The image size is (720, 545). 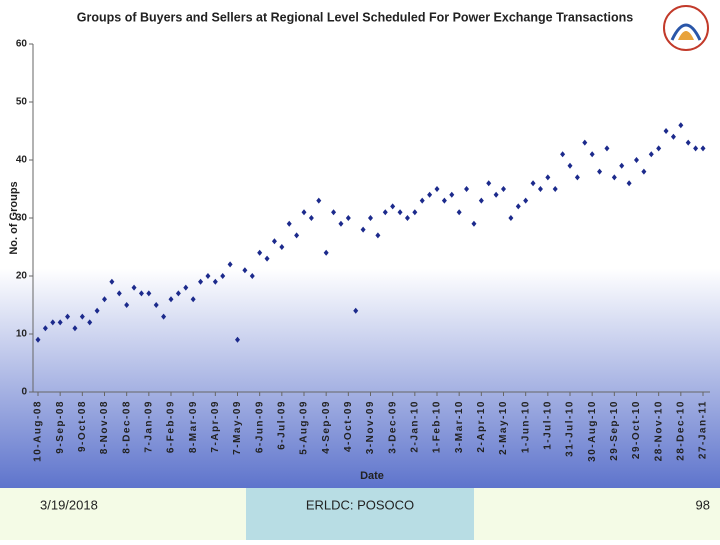 I want to click on x-tick-label: 7-May-09, so click(x=237, y=427).